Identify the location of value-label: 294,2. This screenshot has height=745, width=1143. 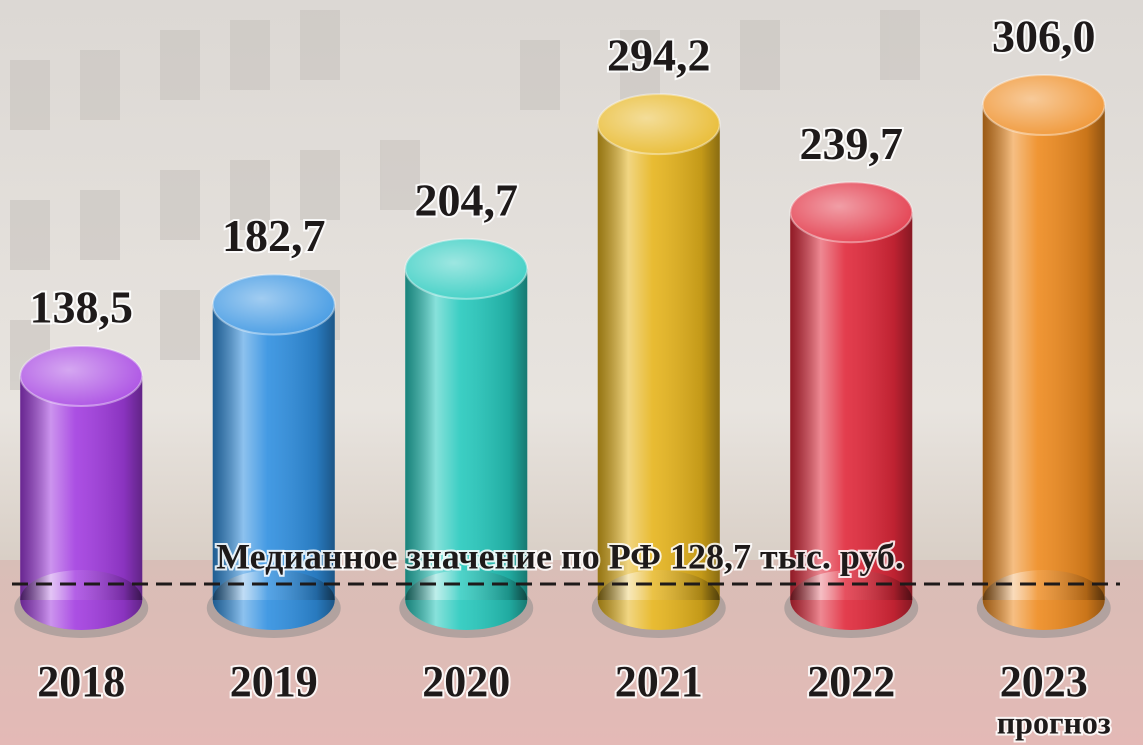
(659, 55).